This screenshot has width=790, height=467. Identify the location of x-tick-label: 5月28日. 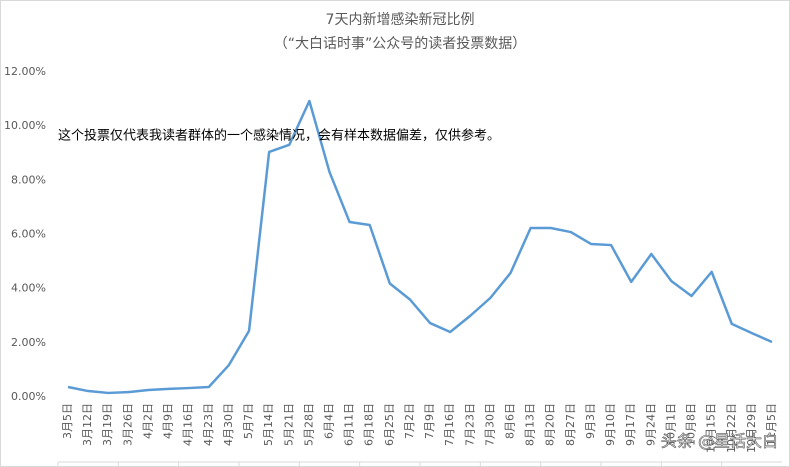
(308, 424).